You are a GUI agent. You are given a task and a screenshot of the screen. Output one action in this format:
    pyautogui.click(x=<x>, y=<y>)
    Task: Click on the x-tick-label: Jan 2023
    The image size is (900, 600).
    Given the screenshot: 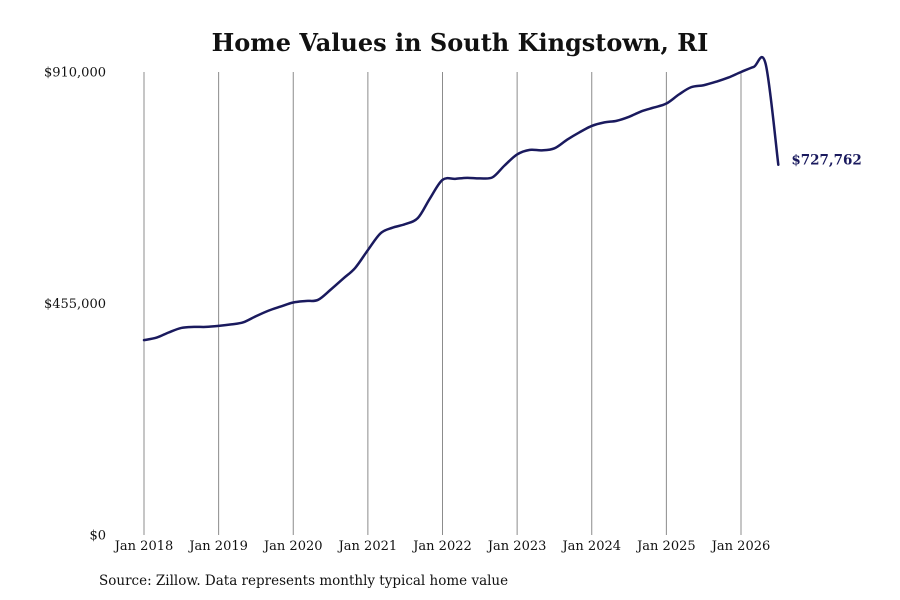 What is the action you would take?
    pyautogui.click(x=516, y=546)
    